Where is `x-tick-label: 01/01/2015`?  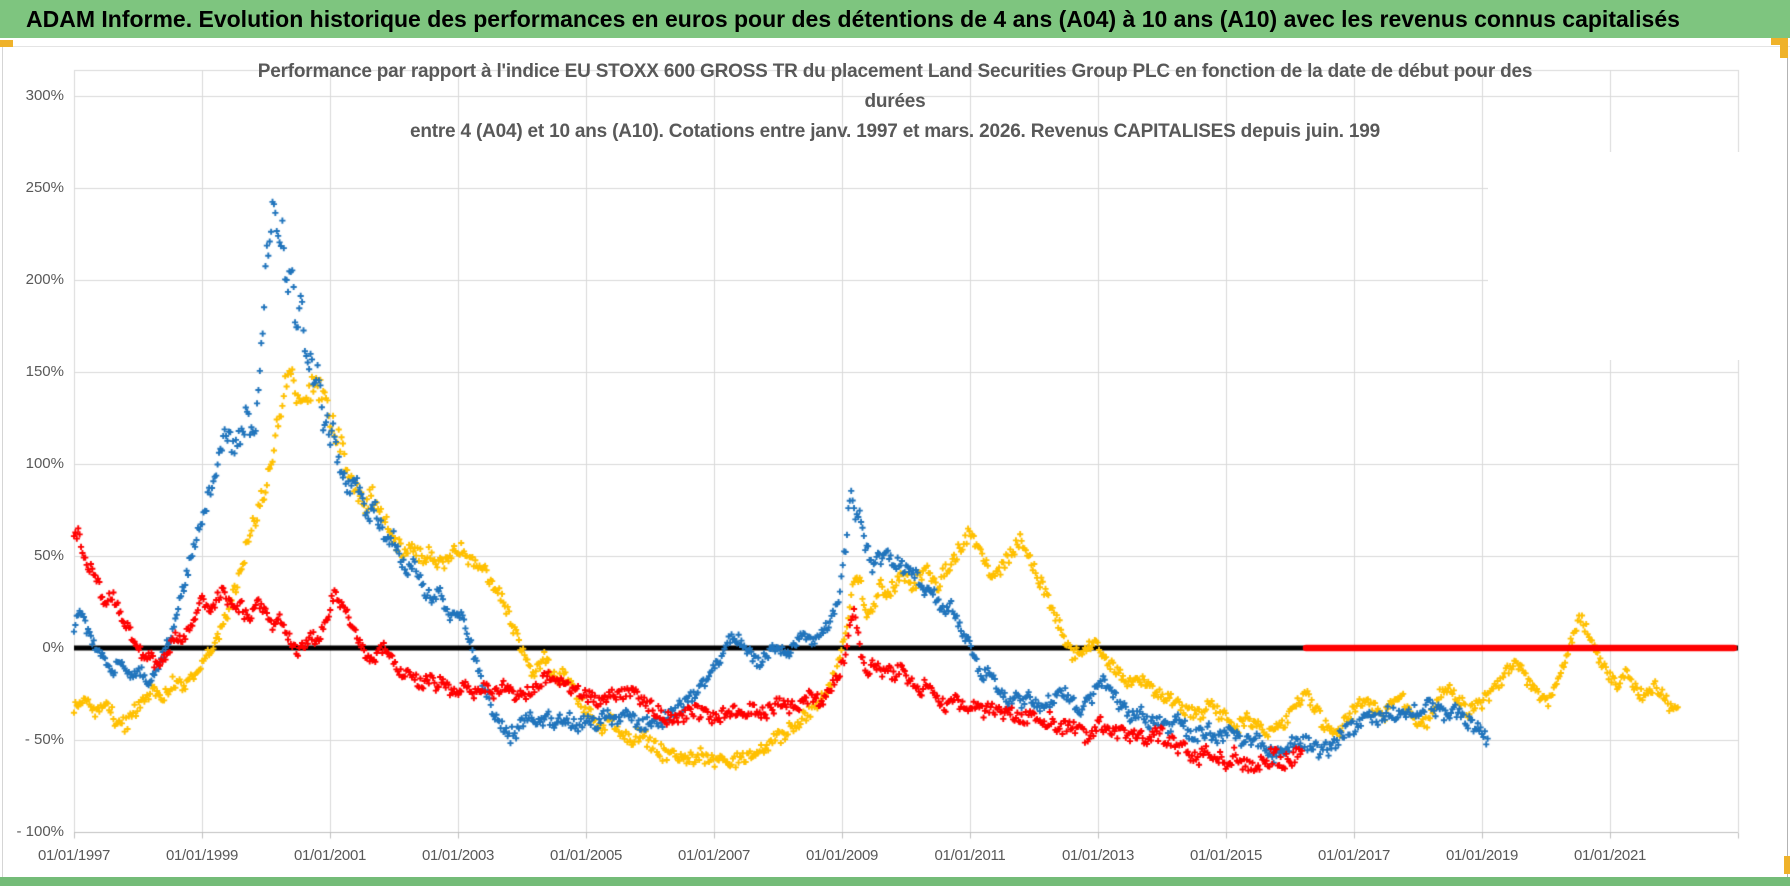
x-tick-label: 01/01/2015 is located at coordinates (1226, 855).